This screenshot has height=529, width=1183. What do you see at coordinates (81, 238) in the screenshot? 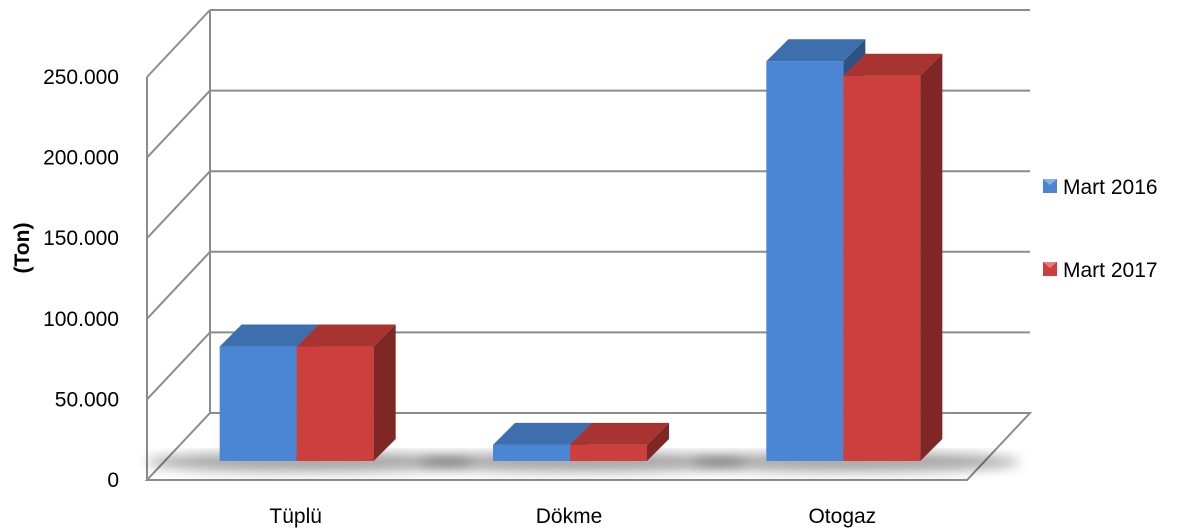
I see `y-tick-label: 150.000` at bounding box center [81, 238].